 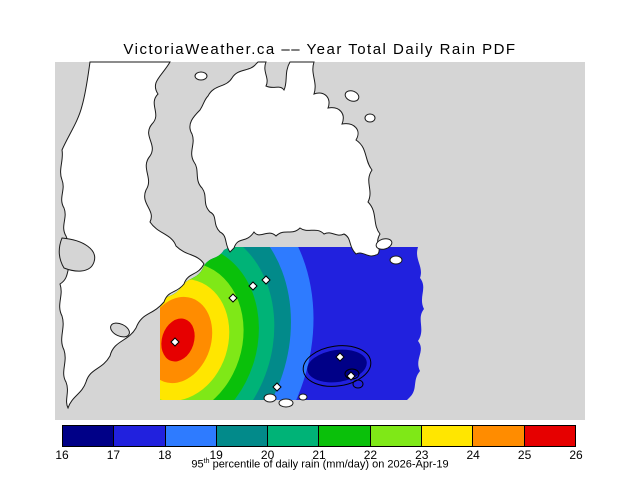 I want to click on colorbar-cells, so click(x=319, y=436).